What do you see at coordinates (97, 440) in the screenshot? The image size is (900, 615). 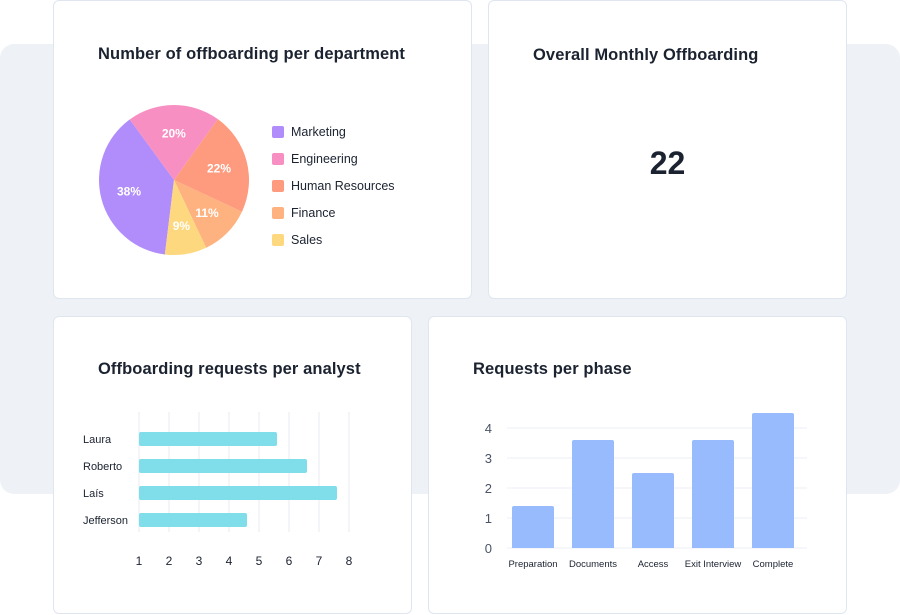 I see `y-category-label: Laura` at bounding box center [97, 440].